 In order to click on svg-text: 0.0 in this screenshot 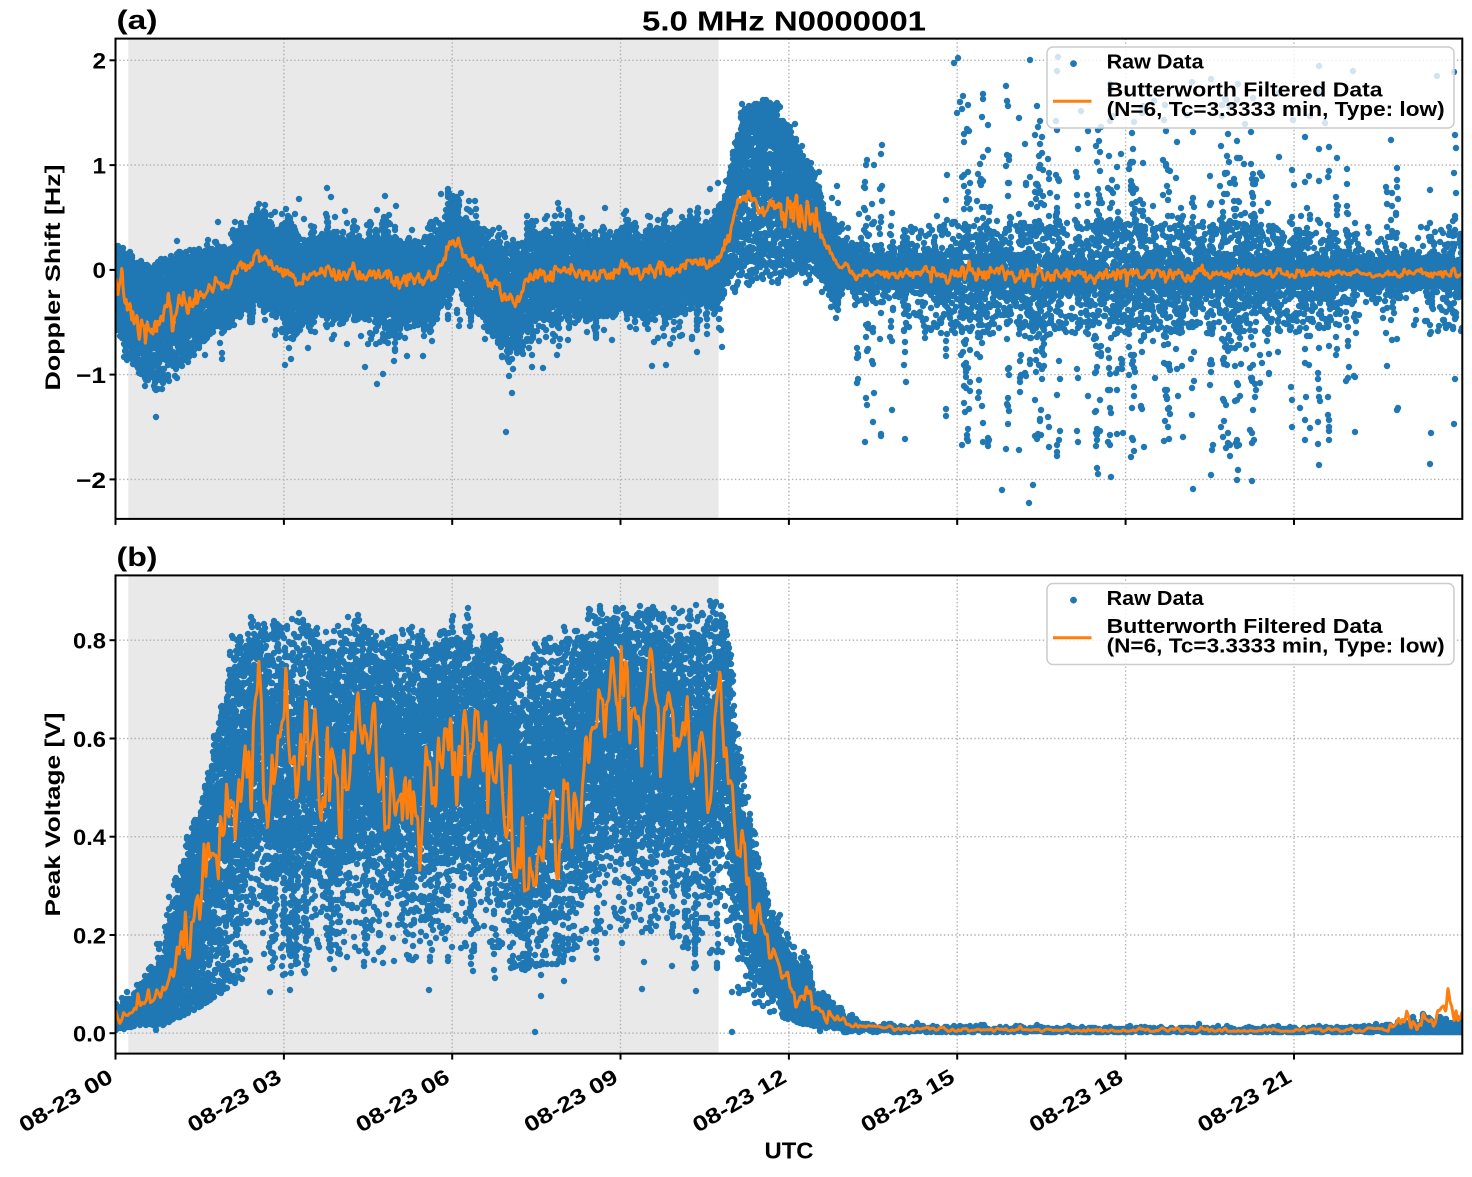, I will do `click(89, 1034)`.